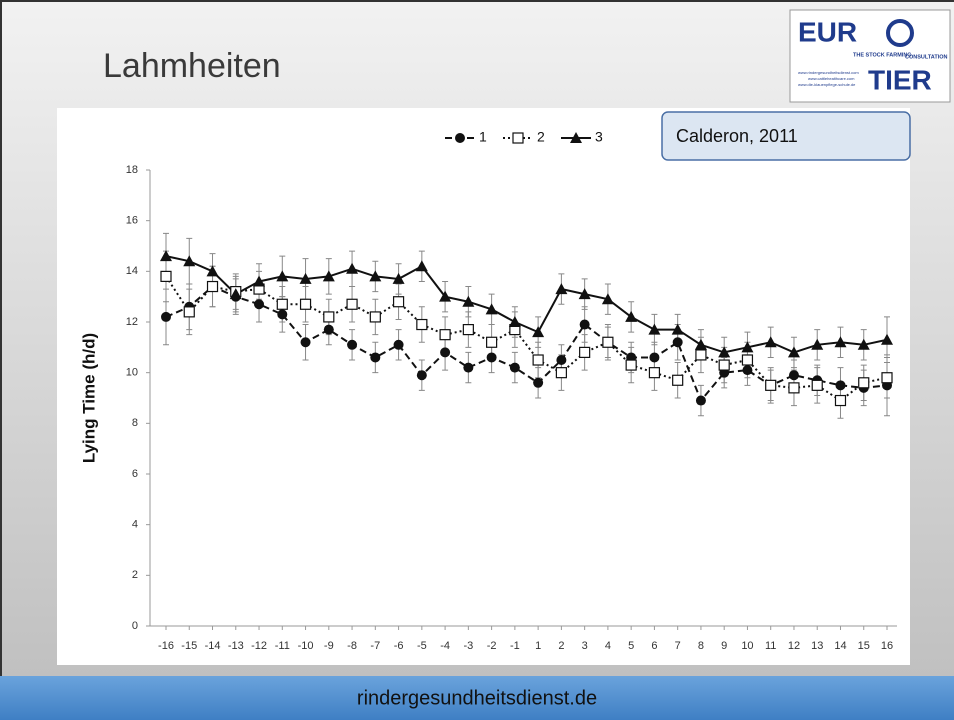 This screenshot has width=954, height=720. What do you see at coordinates (259, 646) in the screenshot?
I see `x-tick-label: -12` at bounding box center [259, 646].